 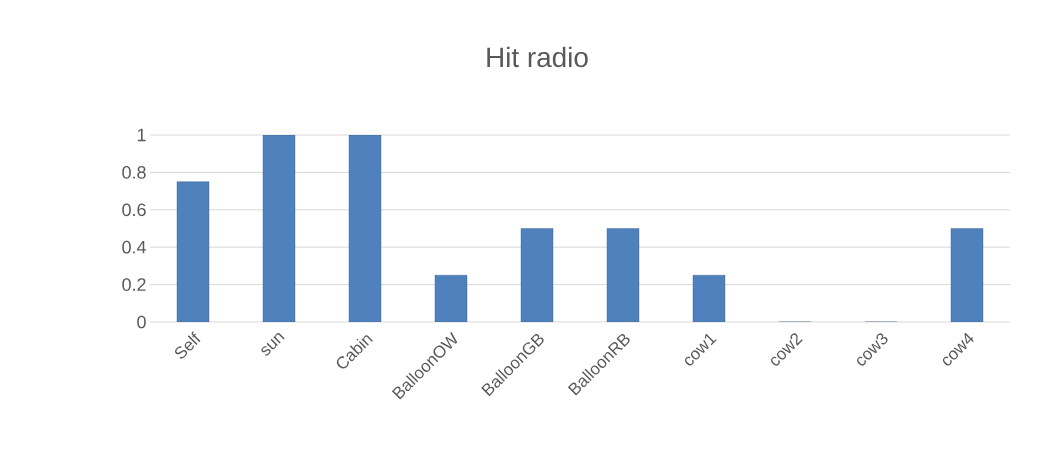 What do you see at coordinates (273, 344) in the screenshot?
I see `x-tick-label: sun` at bounding box center [273, 344].